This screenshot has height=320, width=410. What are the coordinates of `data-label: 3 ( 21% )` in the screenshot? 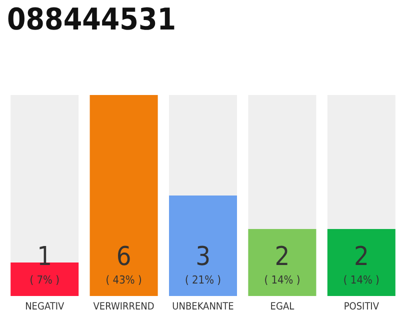 It's located at (203, 264).